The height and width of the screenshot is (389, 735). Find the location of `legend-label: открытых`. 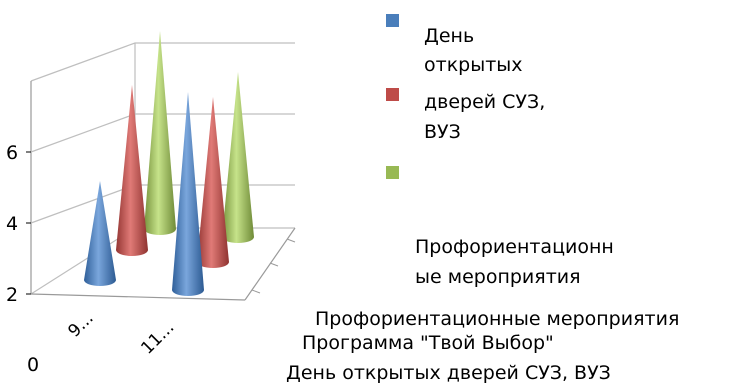

legend-label: открытых is located at coordinates (473, 65).